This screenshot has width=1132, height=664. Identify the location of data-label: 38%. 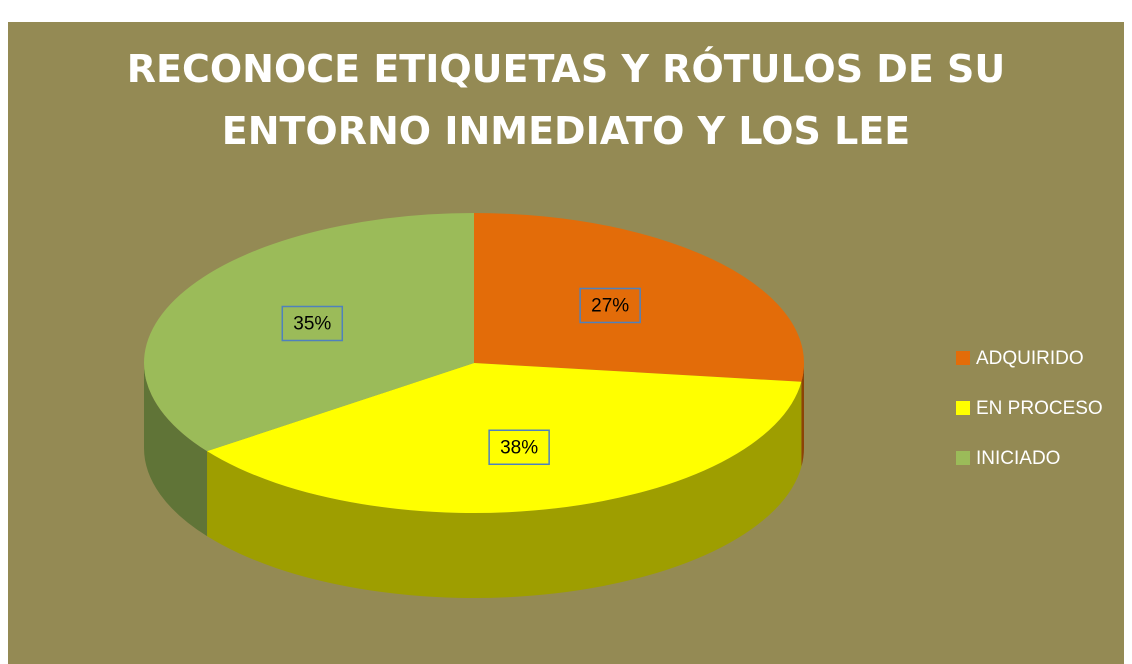
(519, 447).